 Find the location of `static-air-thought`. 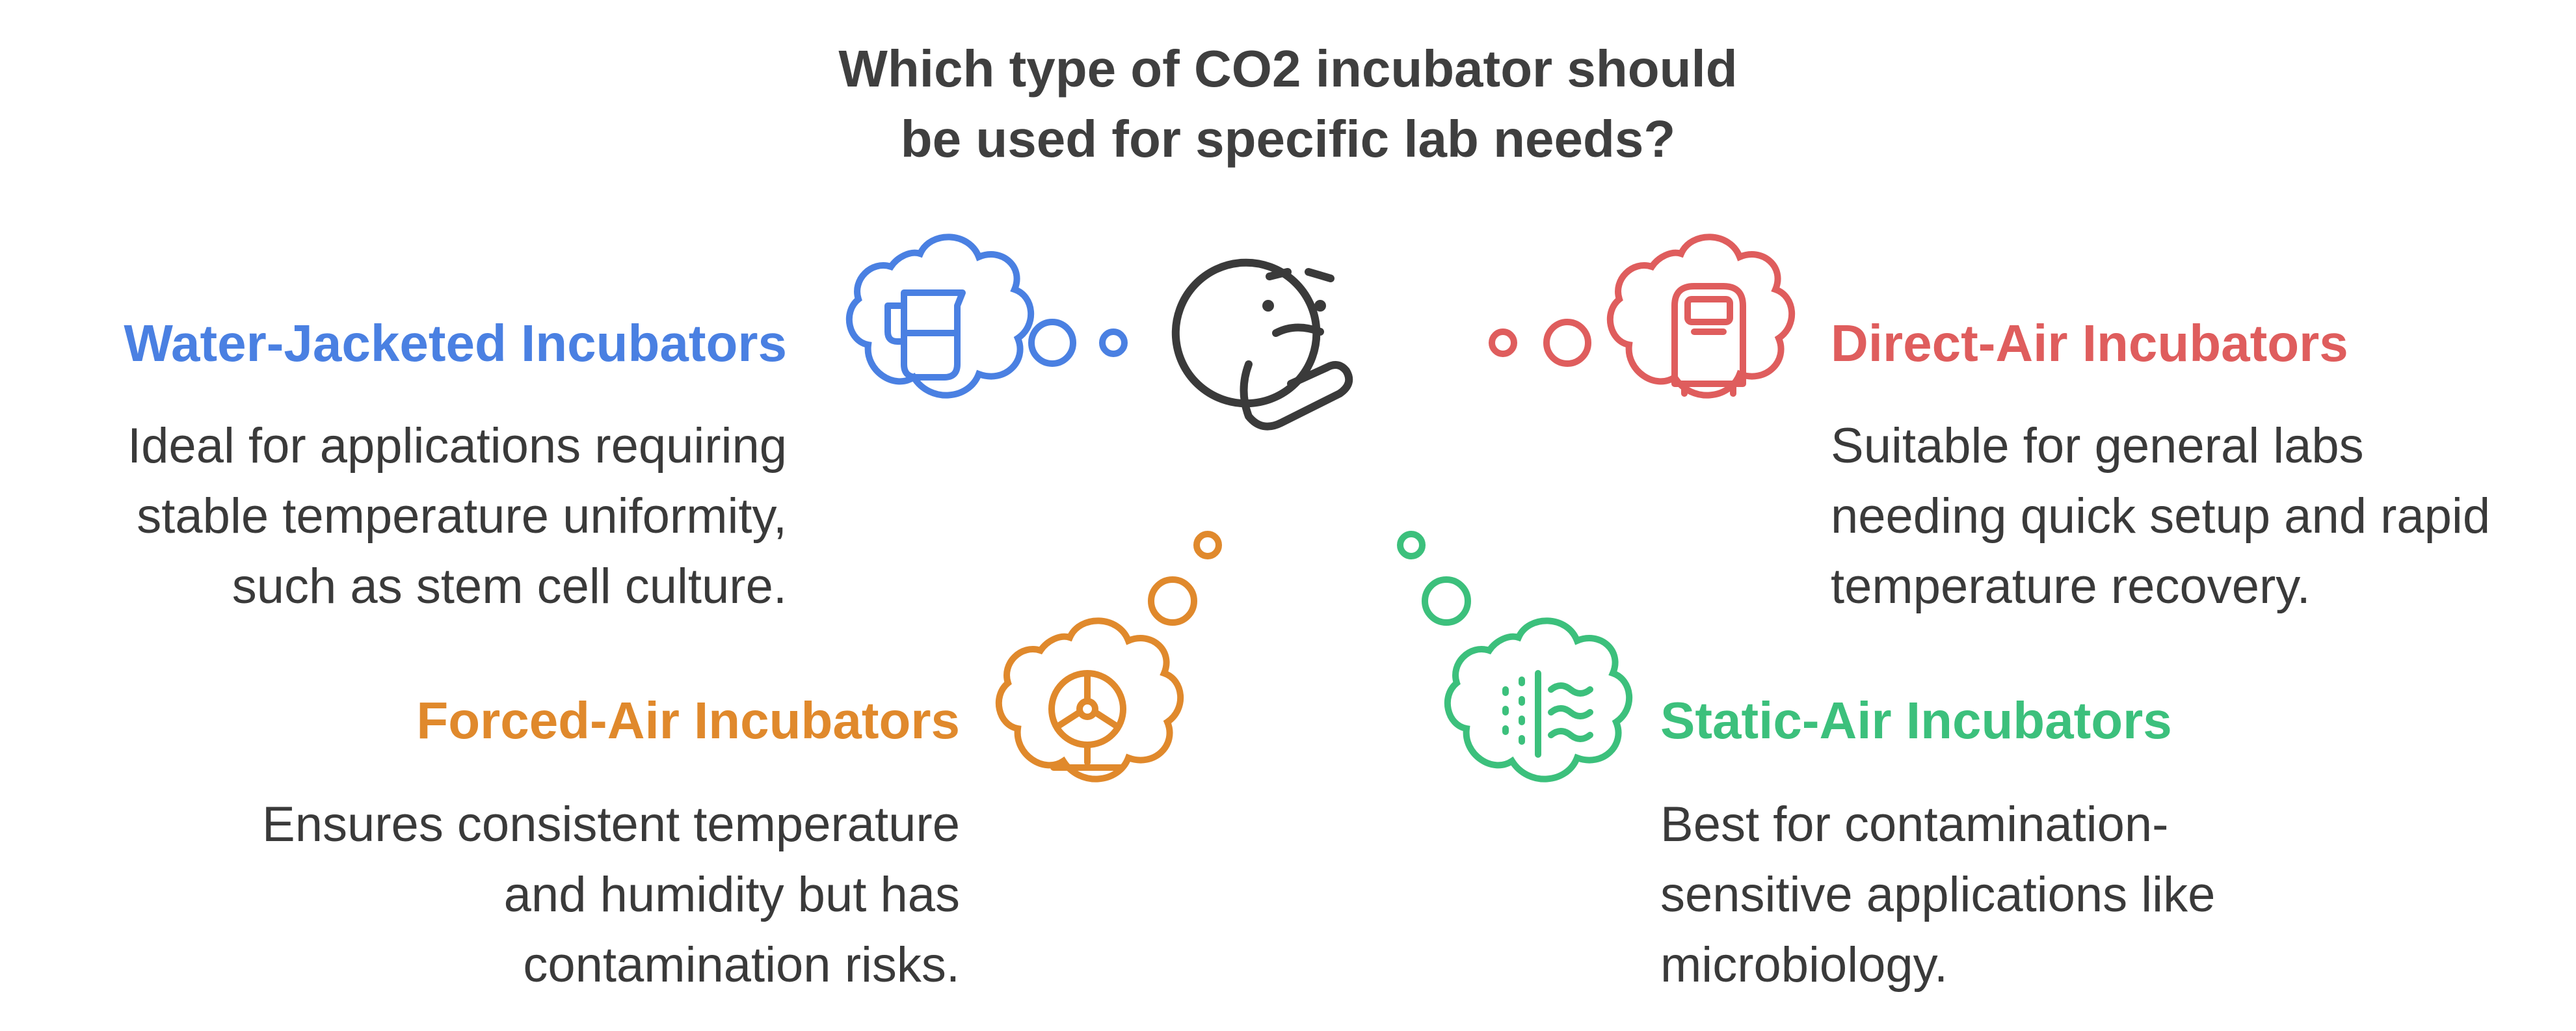

static-air-thought is located at coordinates (1515, 657).